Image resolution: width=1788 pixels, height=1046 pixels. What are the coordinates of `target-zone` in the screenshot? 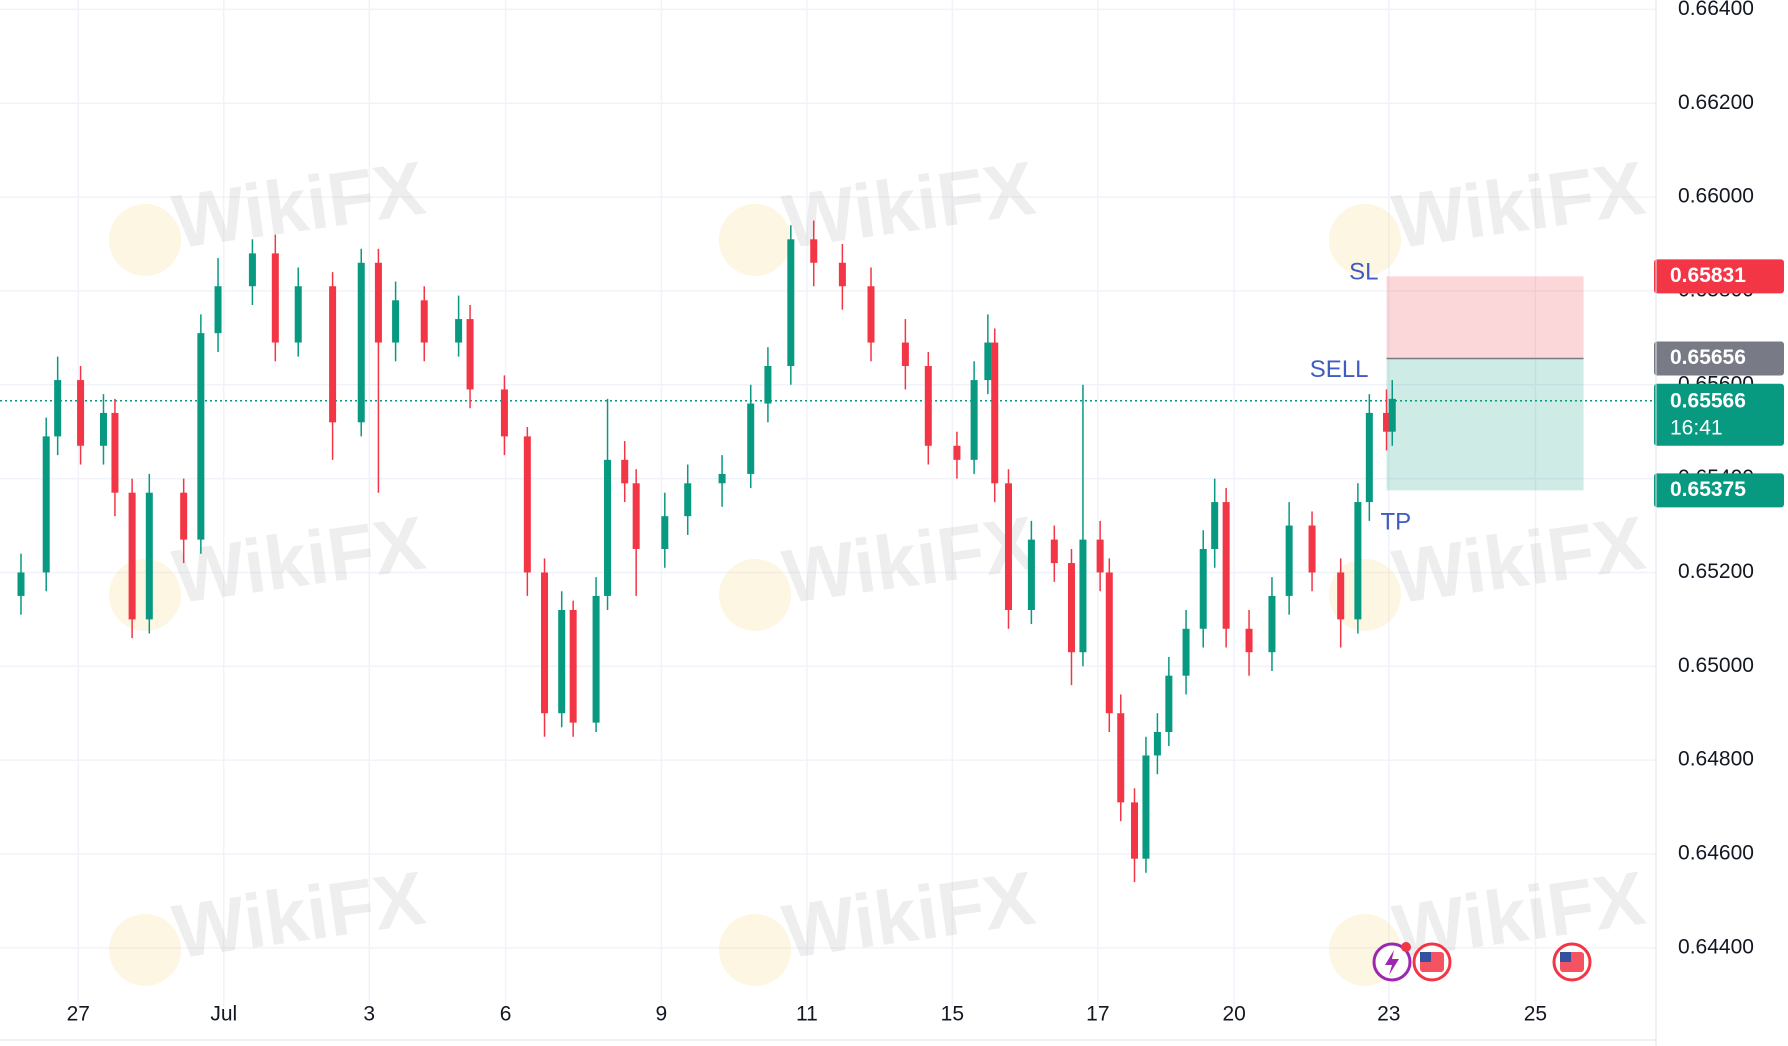 It's located at (1485, 424).